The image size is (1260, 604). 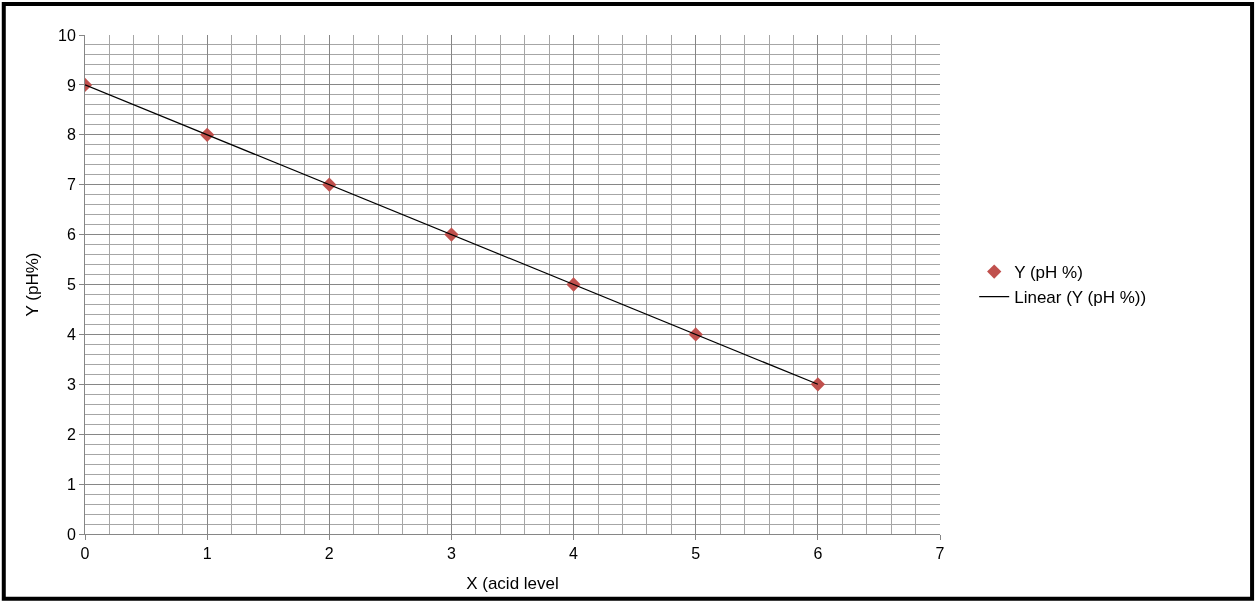 What do you see at coordinates (512, 583) in the screenshot?
I see `x-axis-title: X (acid level` at bounding box center [512, 583].